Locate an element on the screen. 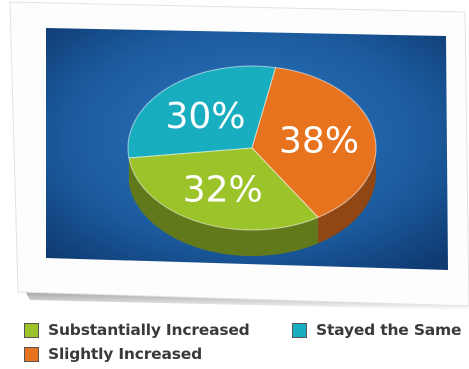 The width and height of the screenshot is (469, 369). legend-item-slightly-increased: Slightly Increased is located at coordinates (113, 354).